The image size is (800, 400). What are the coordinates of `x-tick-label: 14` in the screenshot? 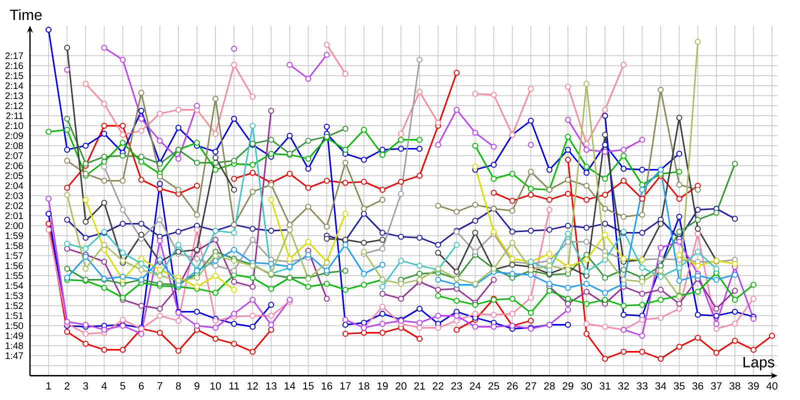 It's located at (290, 386).